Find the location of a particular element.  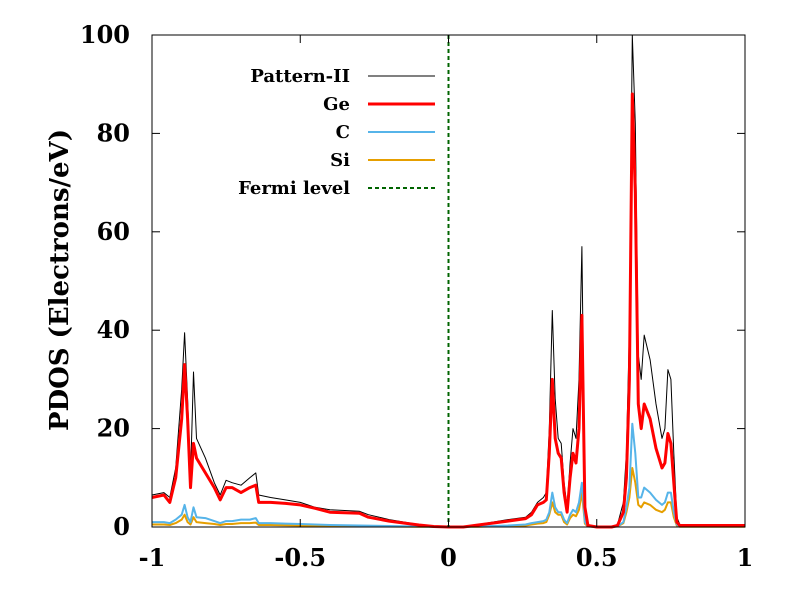

y-tick-label: 60 is located at coordinates (113, 231).